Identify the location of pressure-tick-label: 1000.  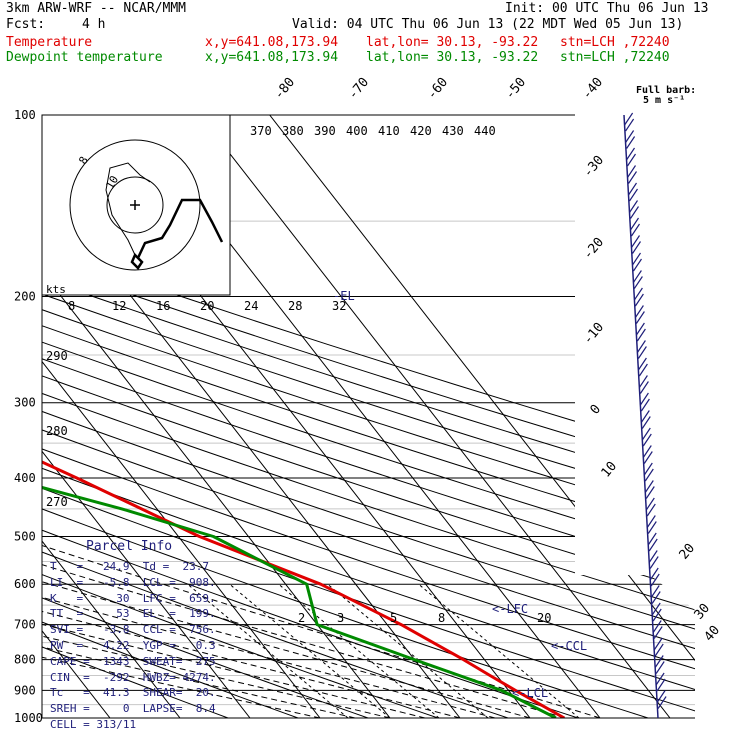
(28, 718).